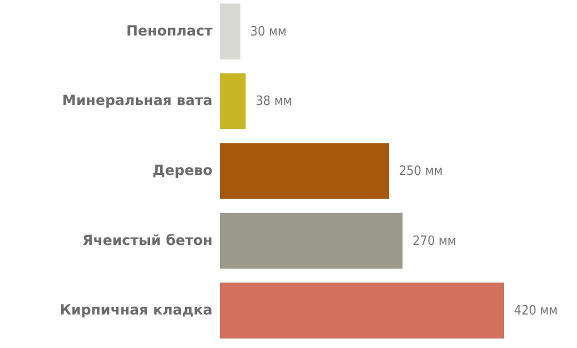  What do you see at coordinates (147, 240) in the screenshot?
I see `y-tick-label: Ячеистый бетон` at bounding box center [147, 240].